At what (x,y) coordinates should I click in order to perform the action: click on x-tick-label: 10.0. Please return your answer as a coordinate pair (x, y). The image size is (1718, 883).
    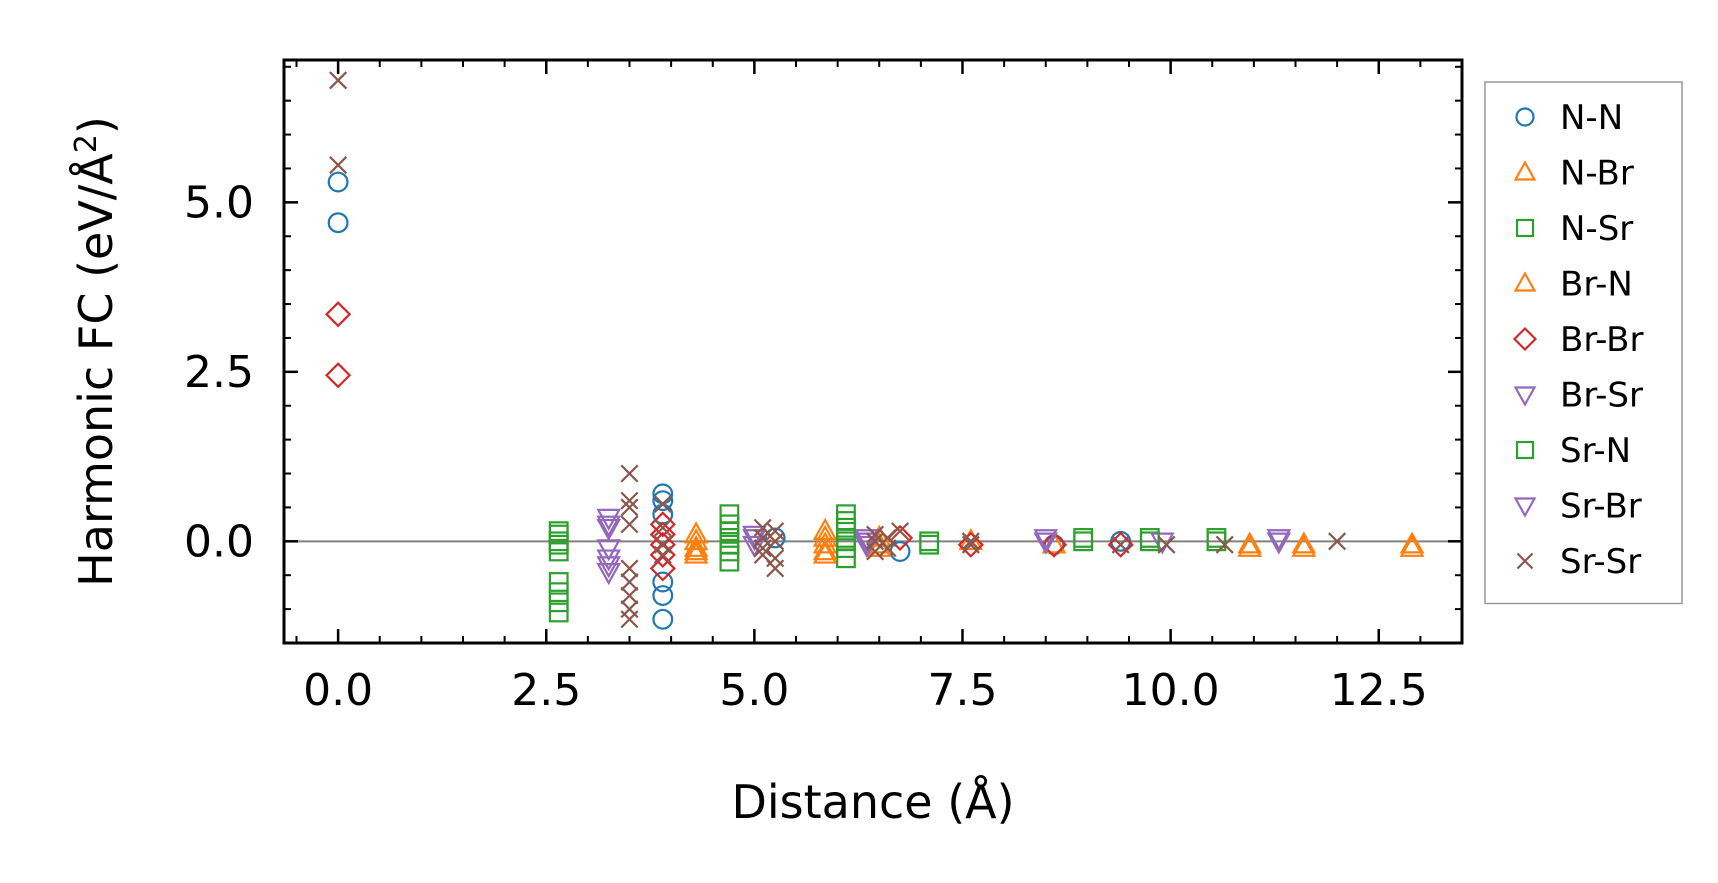
    Looking at the image, I should click on (1171, 690).